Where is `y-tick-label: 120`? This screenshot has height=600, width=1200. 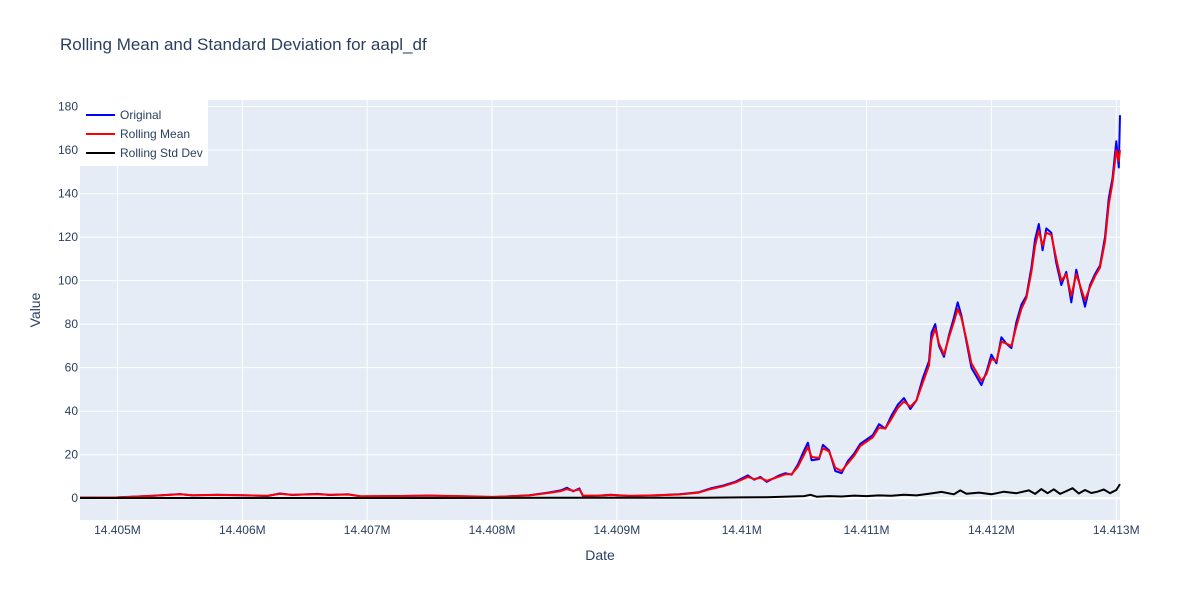
y-tick-label: 120 is located at coordinates (68, 237).